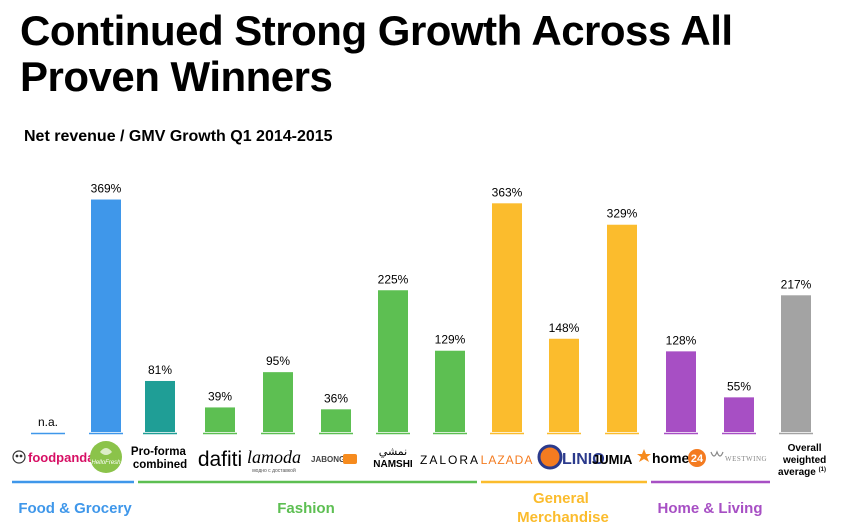 The height and width of the screenshot is (532, 842). I want to click on linio-wordmark: LINIO, so click(583, 459).